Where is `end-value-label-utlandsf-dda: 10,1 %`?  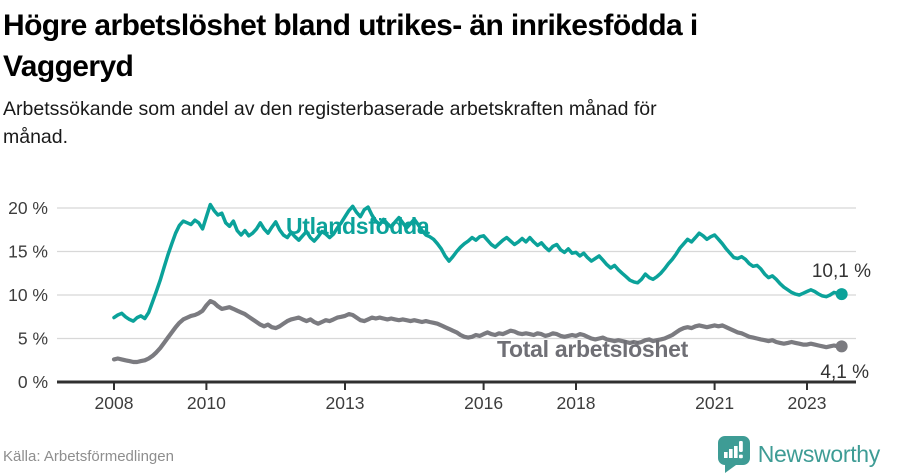 end-value-label-utlandsf-dda: 10,1 % is located at coordinates (841, 271).